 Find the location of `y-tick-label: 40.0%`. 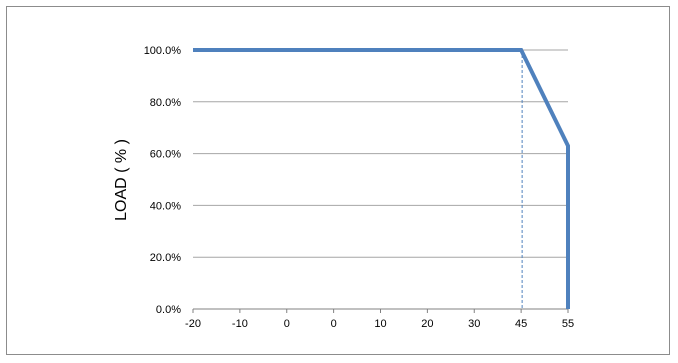

y-tick-label: 40.0% is located at coordinates (165, 206).